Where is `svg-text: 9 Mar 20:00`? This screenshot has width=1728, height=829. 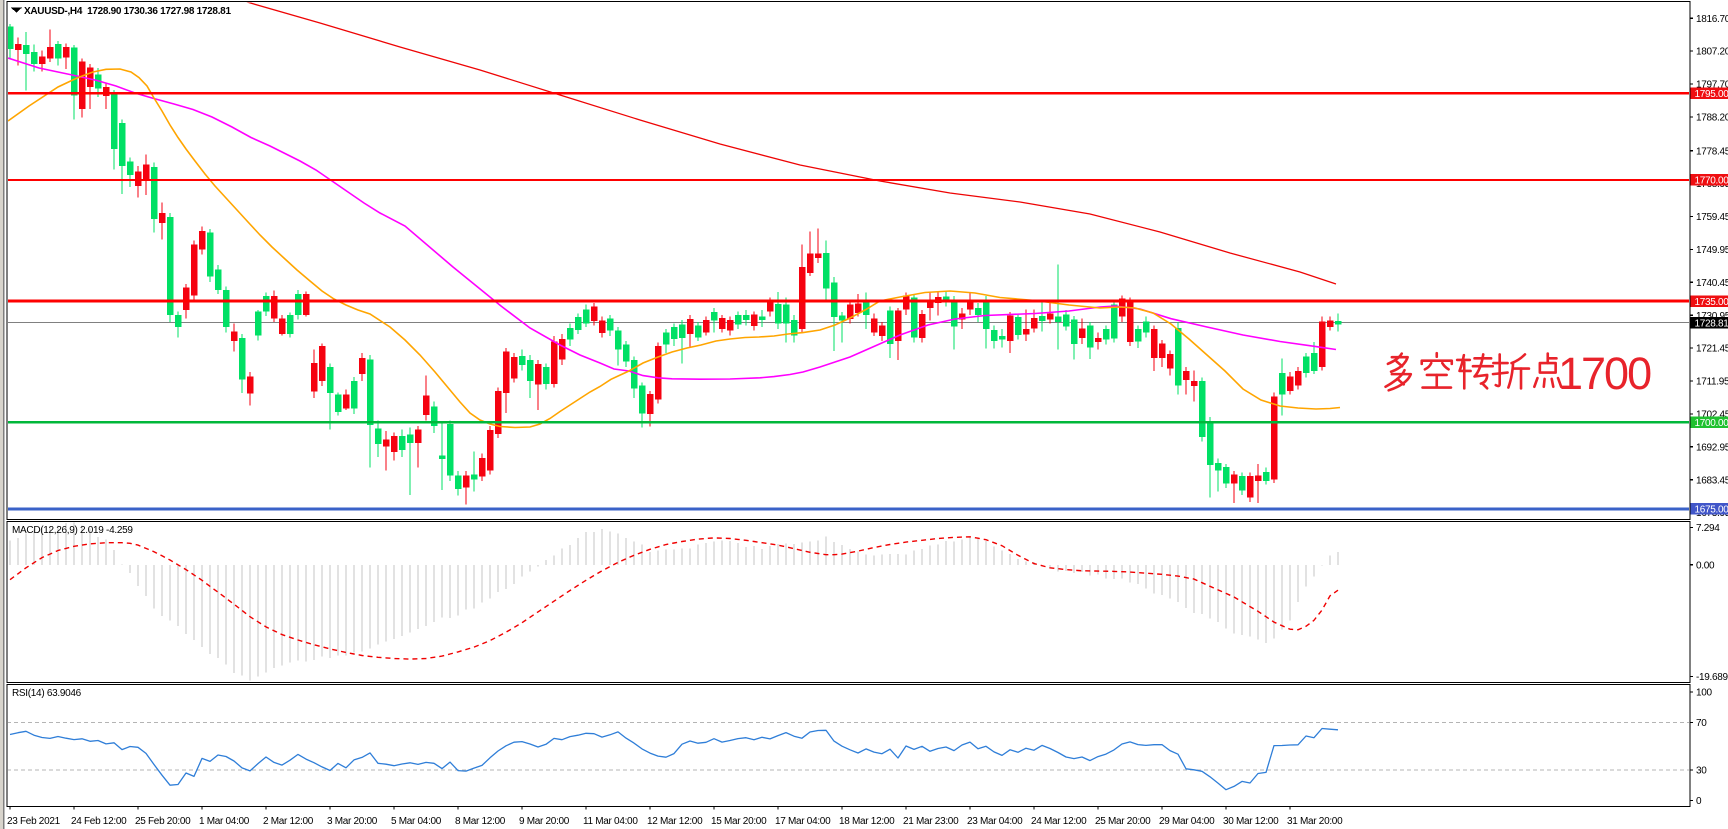 svg-text: 9 Mar 20:00 is located at coordinates (544, 821).